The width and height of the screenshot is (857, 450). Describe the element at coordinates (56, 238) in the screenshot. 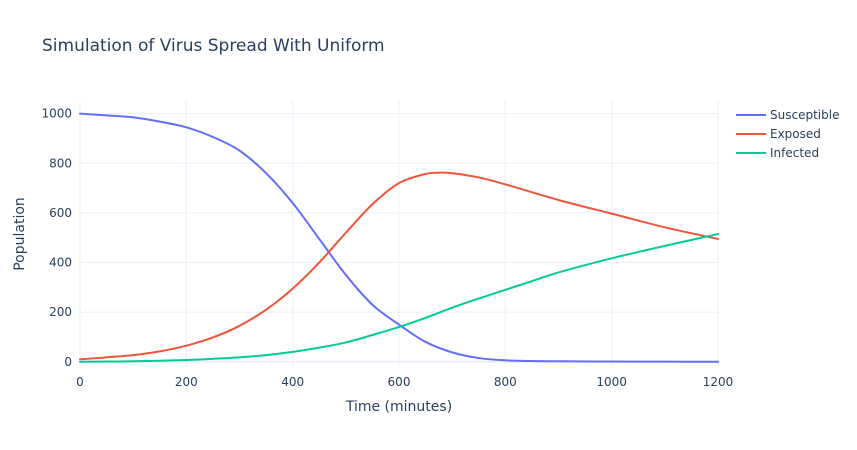

I see `y-axis-ticks: 0 200 400 600 800 1000` at that location.